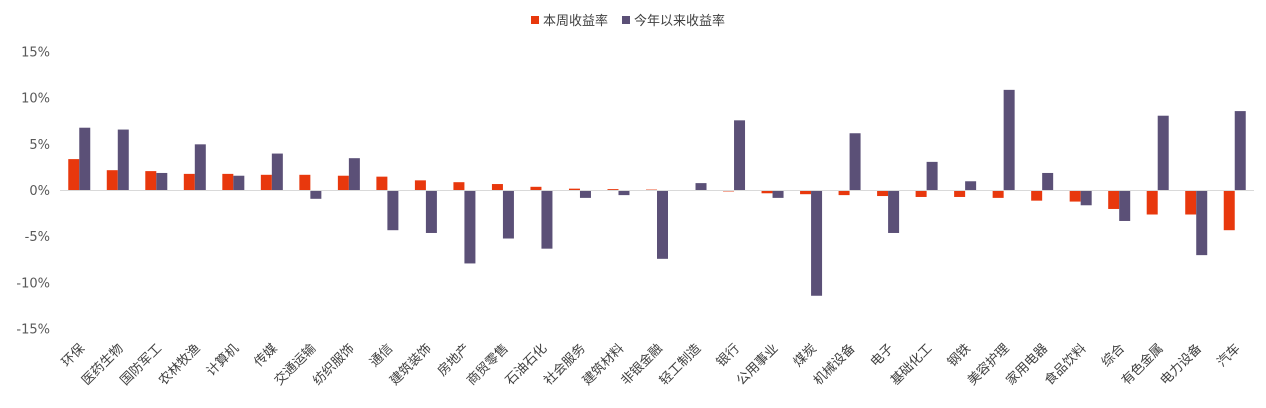 Image resolution: width=1266 pixels, height=408 pixels. Describe the element at coordinates (223, 360) in the screenshot. I see `x-category-label: 计算机` at that location.